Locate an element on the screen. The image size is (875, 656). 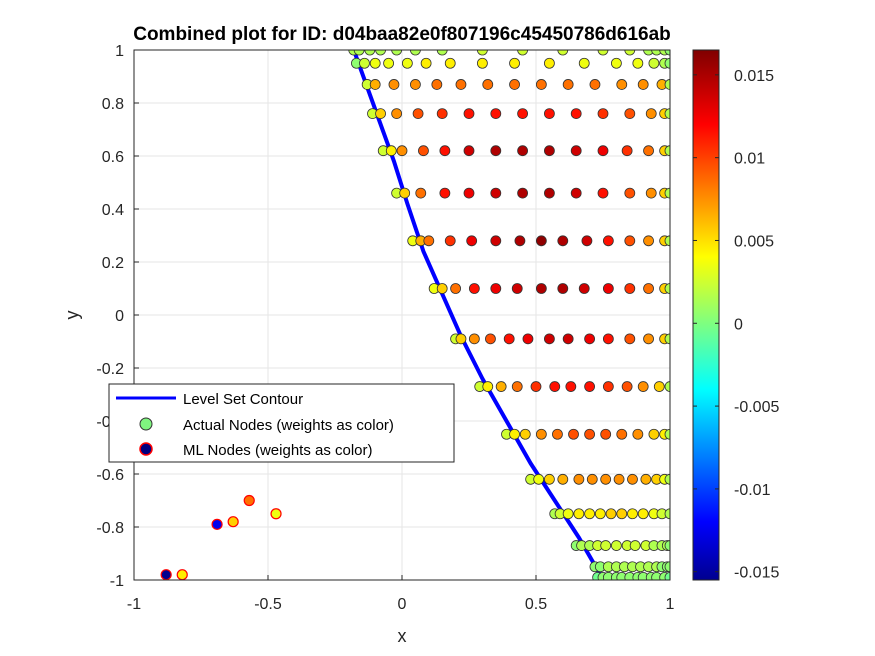
y-tick-label: 0 is located at coordinates (119, 316).